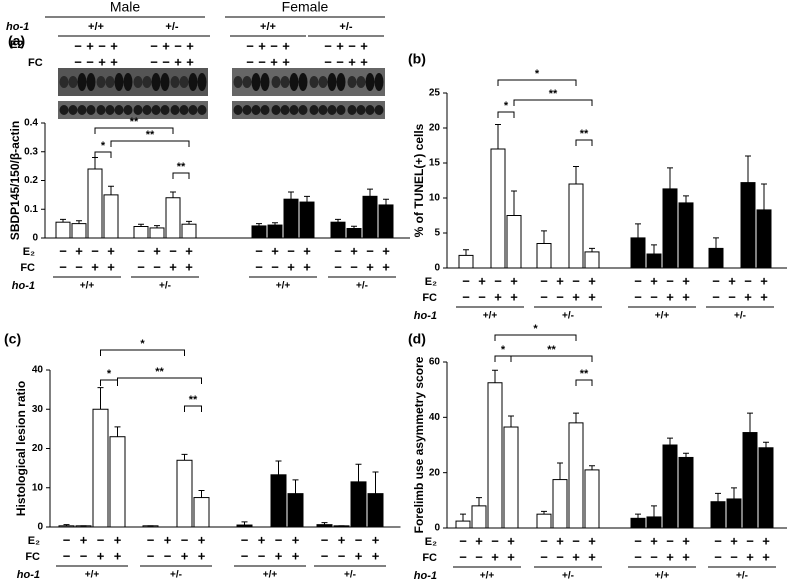 Image resolution: width=787 pixels, height=581 pixels. I want to click on sex-label: Male, so click(125, 7).